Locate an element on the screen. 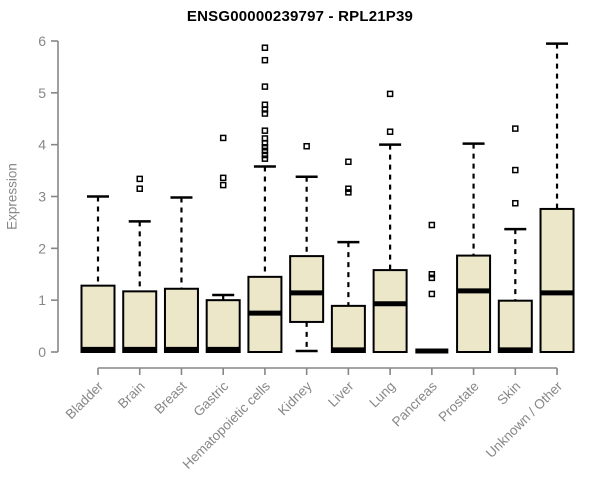 This screenshot has height=500, width=600. y-tick-label-6: 6 is located at coordinates (42, 41).